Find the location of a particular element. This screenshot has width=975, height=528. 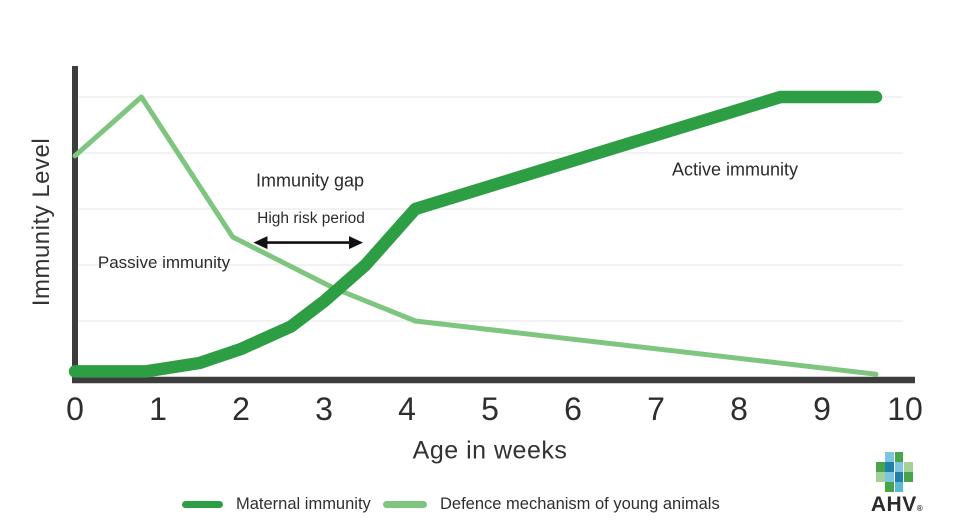

ahv-logo-wordmark: AHV is located at coordinates (893, 504).